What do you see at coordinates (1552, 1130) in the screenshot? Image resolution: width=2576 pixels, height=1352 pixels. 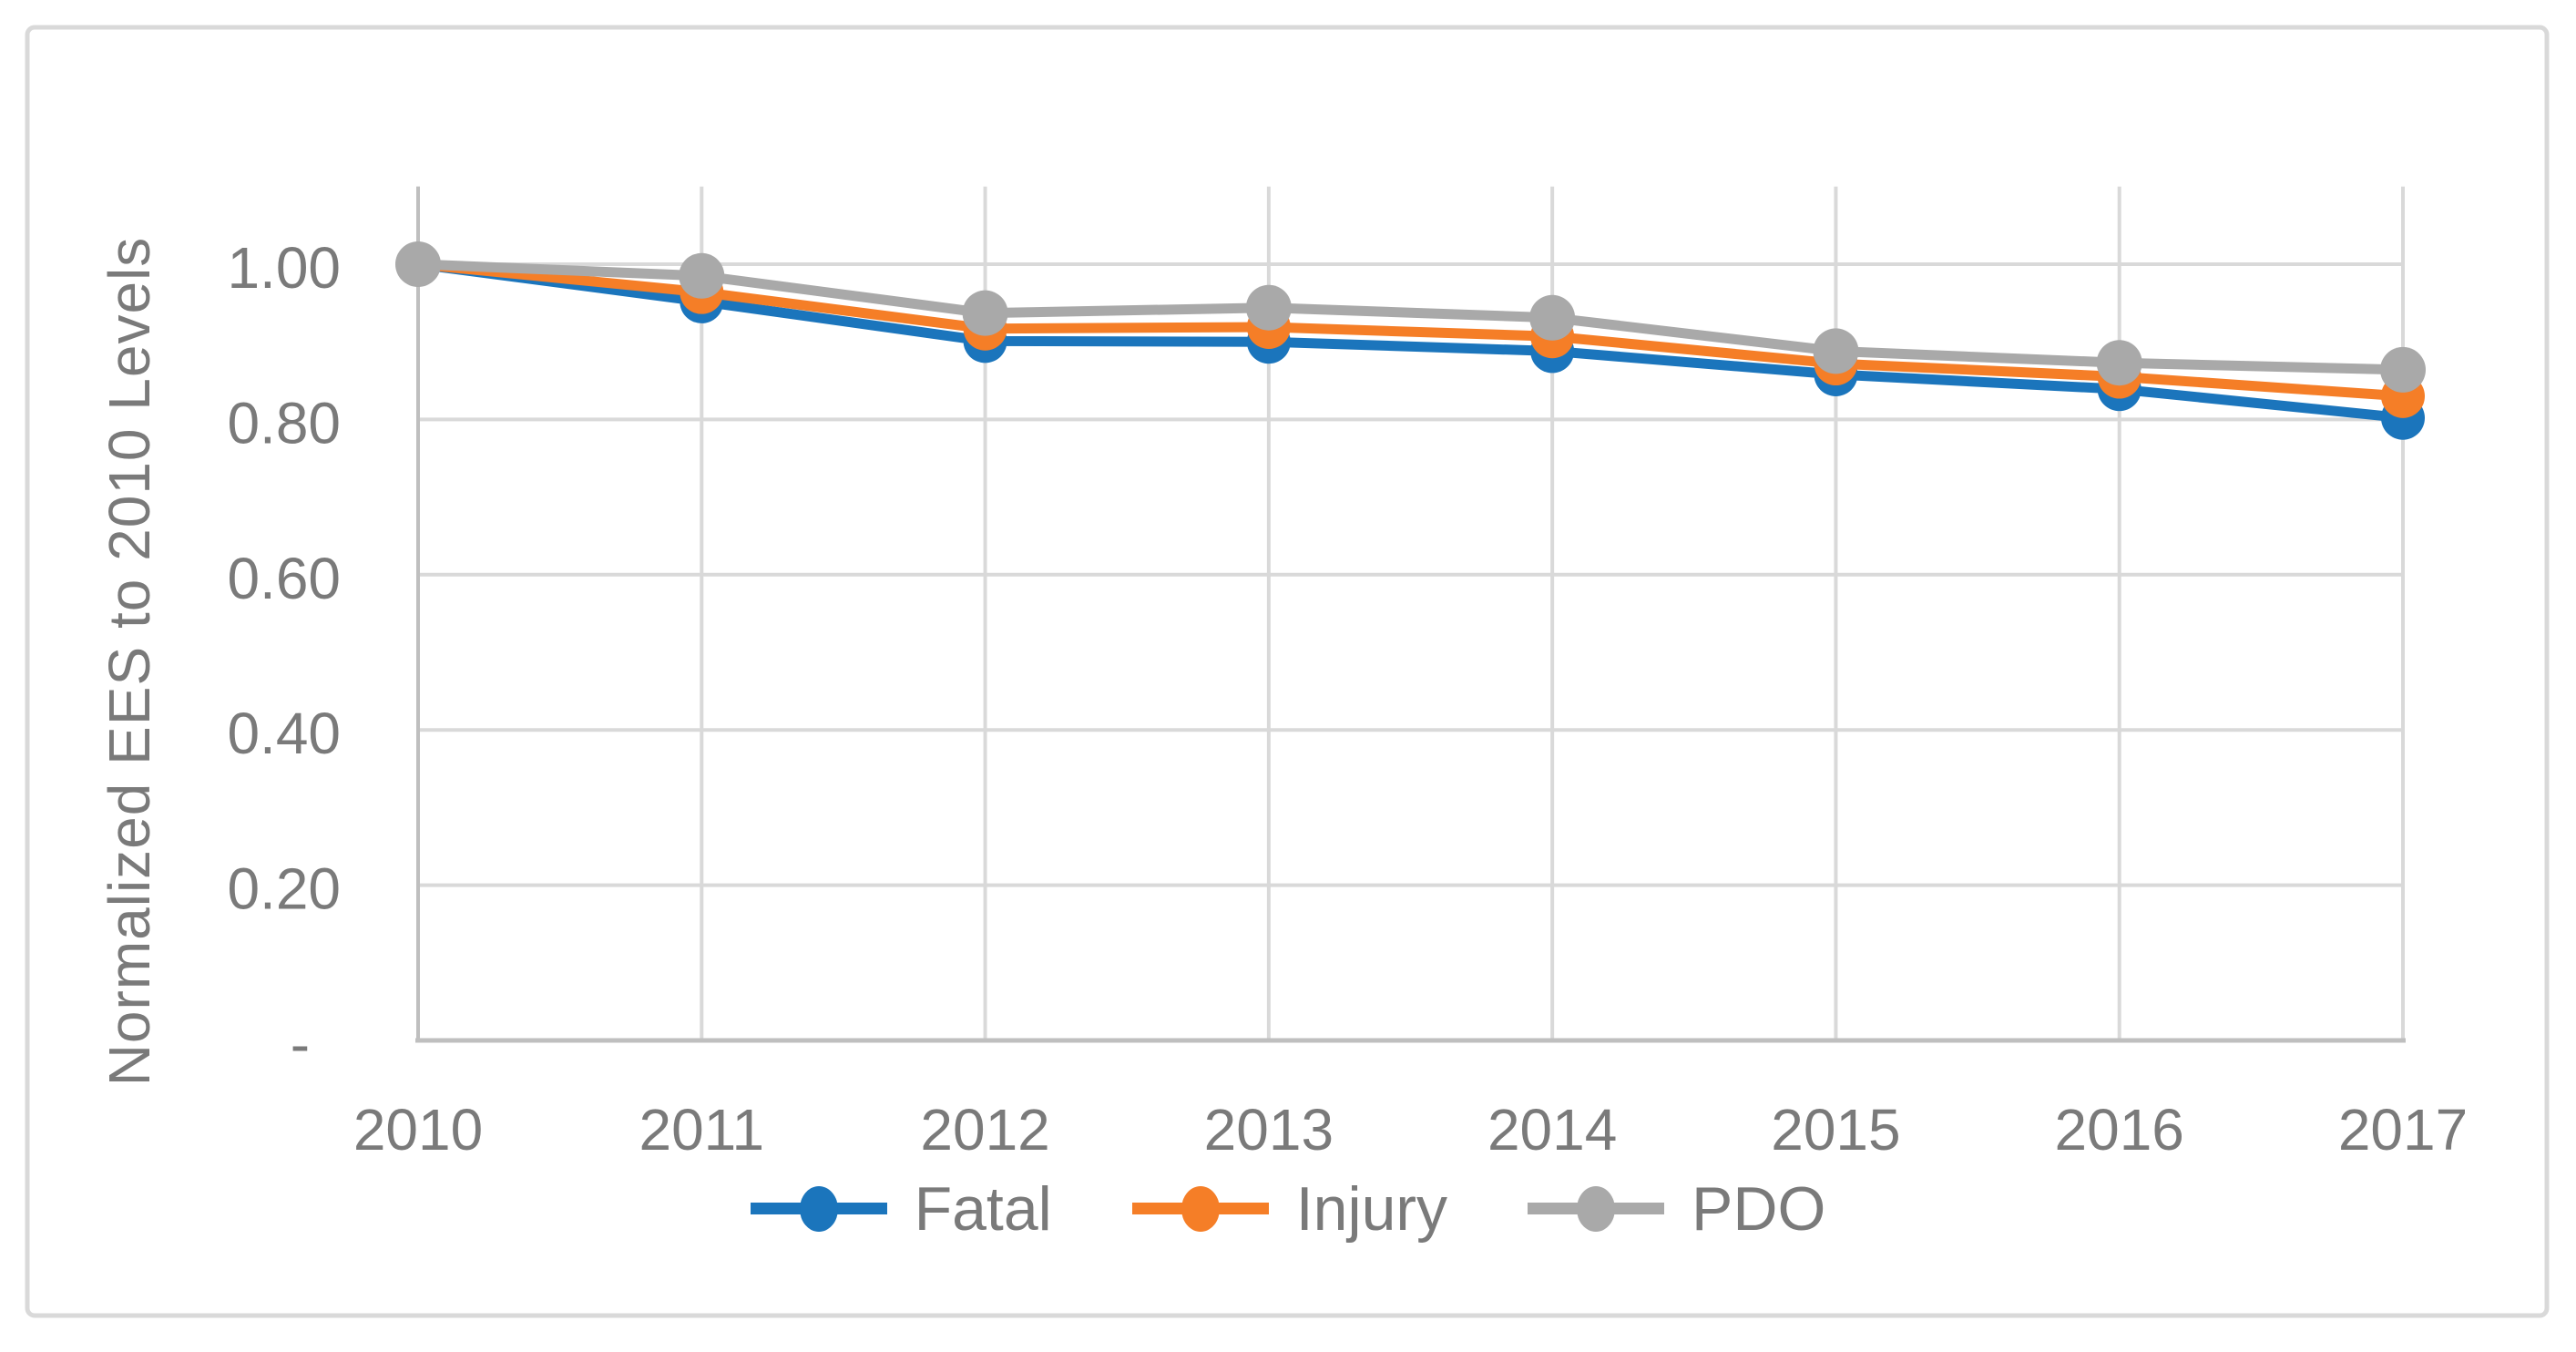 I see `x-tick-label: 2014` at bounding box center [1552, 1130].